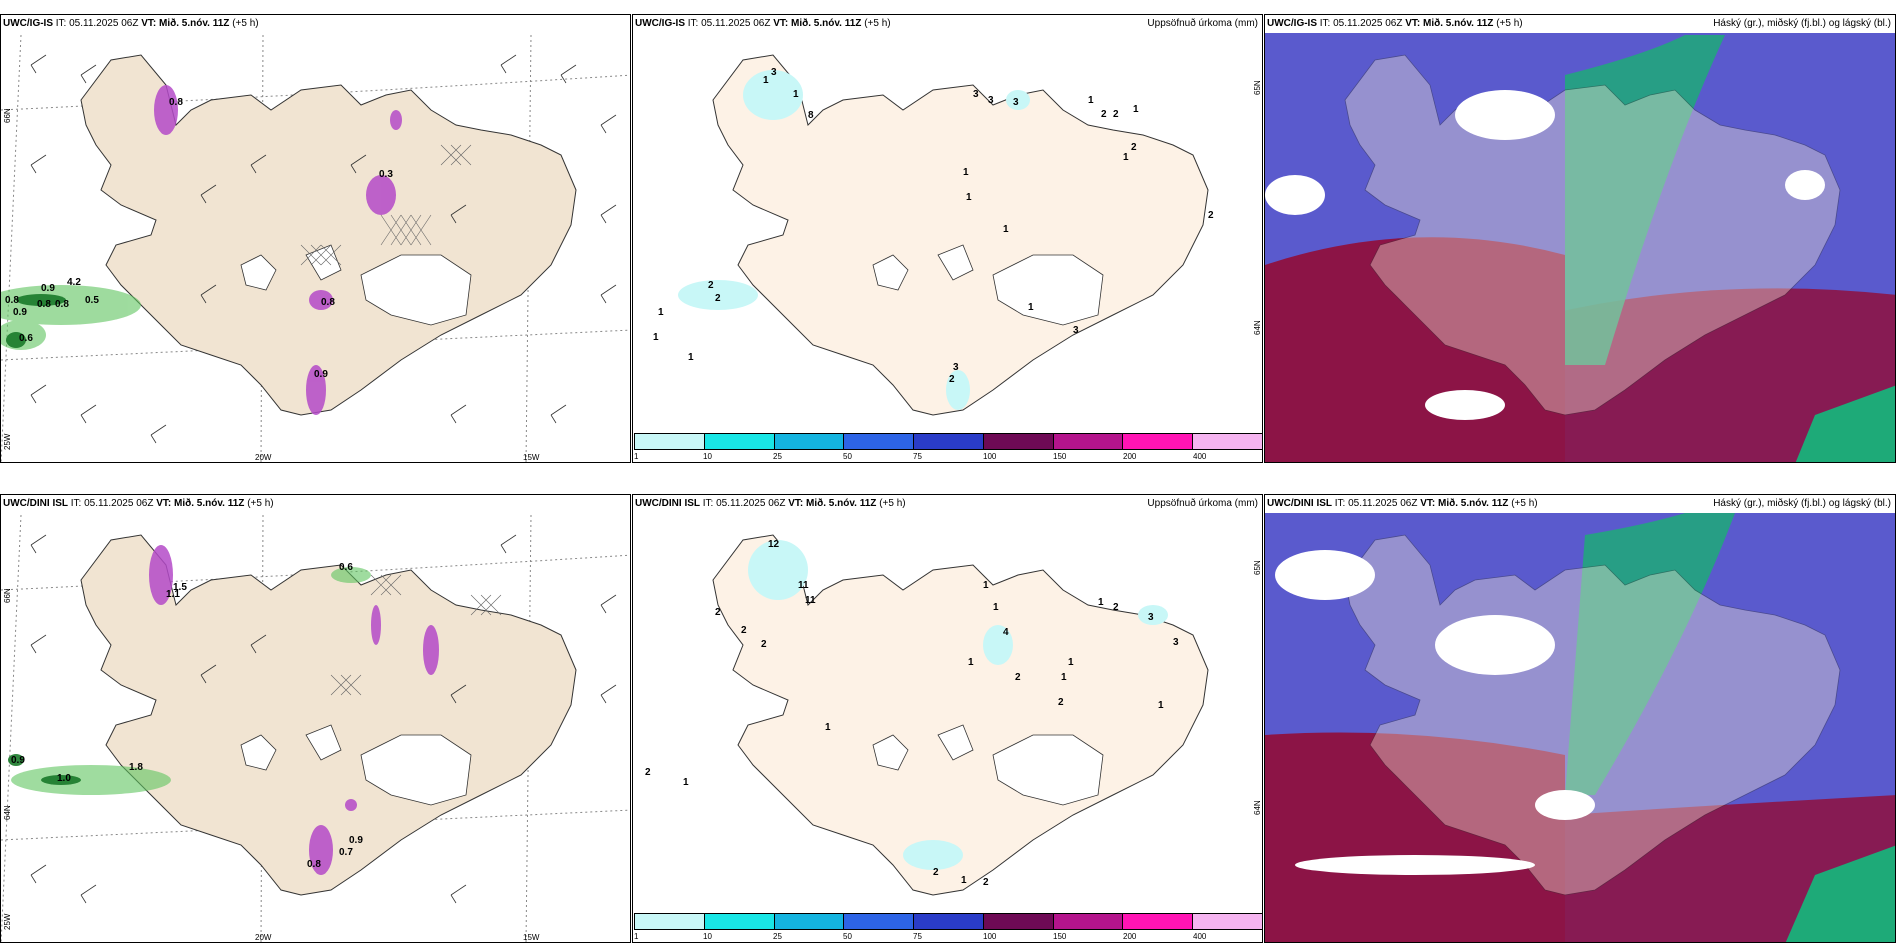 The image size is (1900, 950). I want to click on wind-number: 4.2, so click(74, 282).